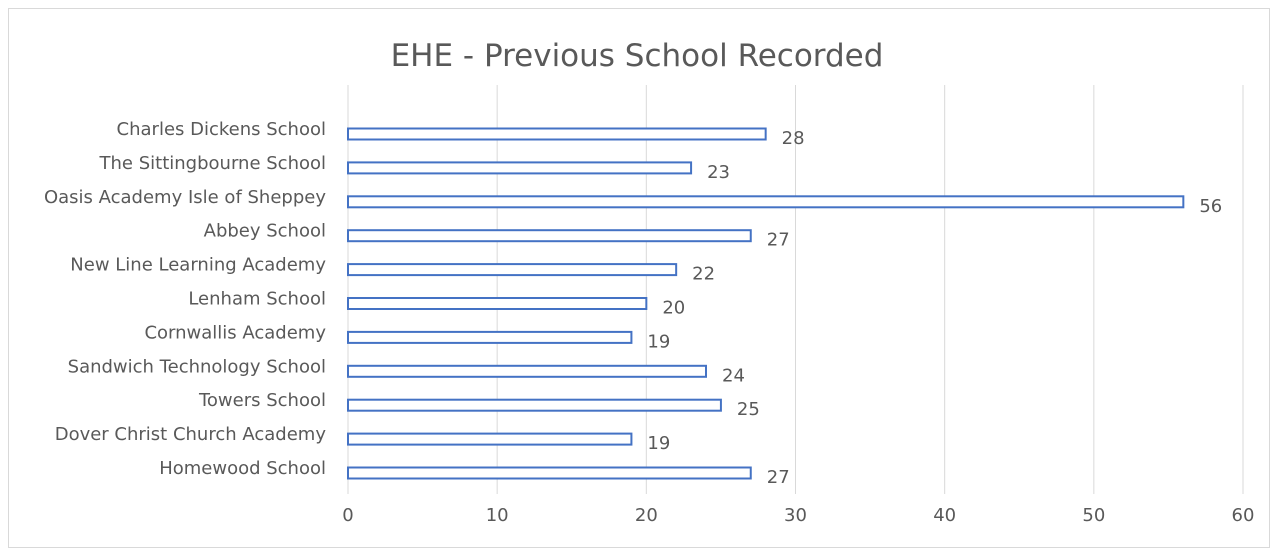 Image resolution: width=1274 pixels, height=548 pixels. What do you see at coordinates (197, 366) in the screenshot?
I see `category-label-8: Sandwich Technology School` at bounding box center [197, 366].